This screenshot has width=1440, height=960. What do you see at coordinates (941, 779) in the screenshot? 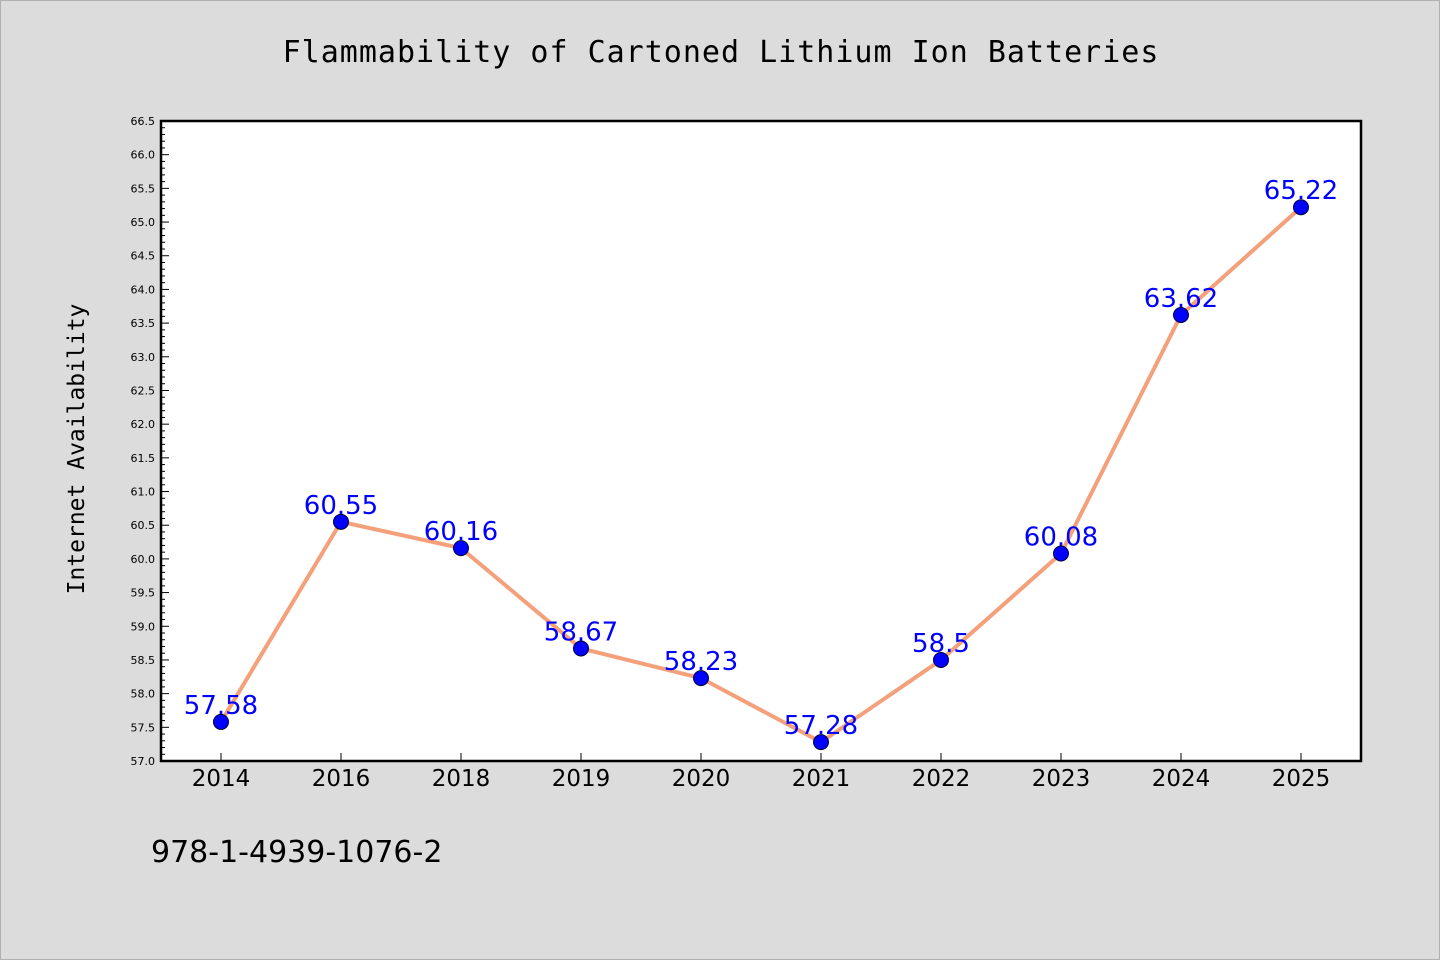
I see `x-tick-label: 2022` at bounding box center [941, 779].